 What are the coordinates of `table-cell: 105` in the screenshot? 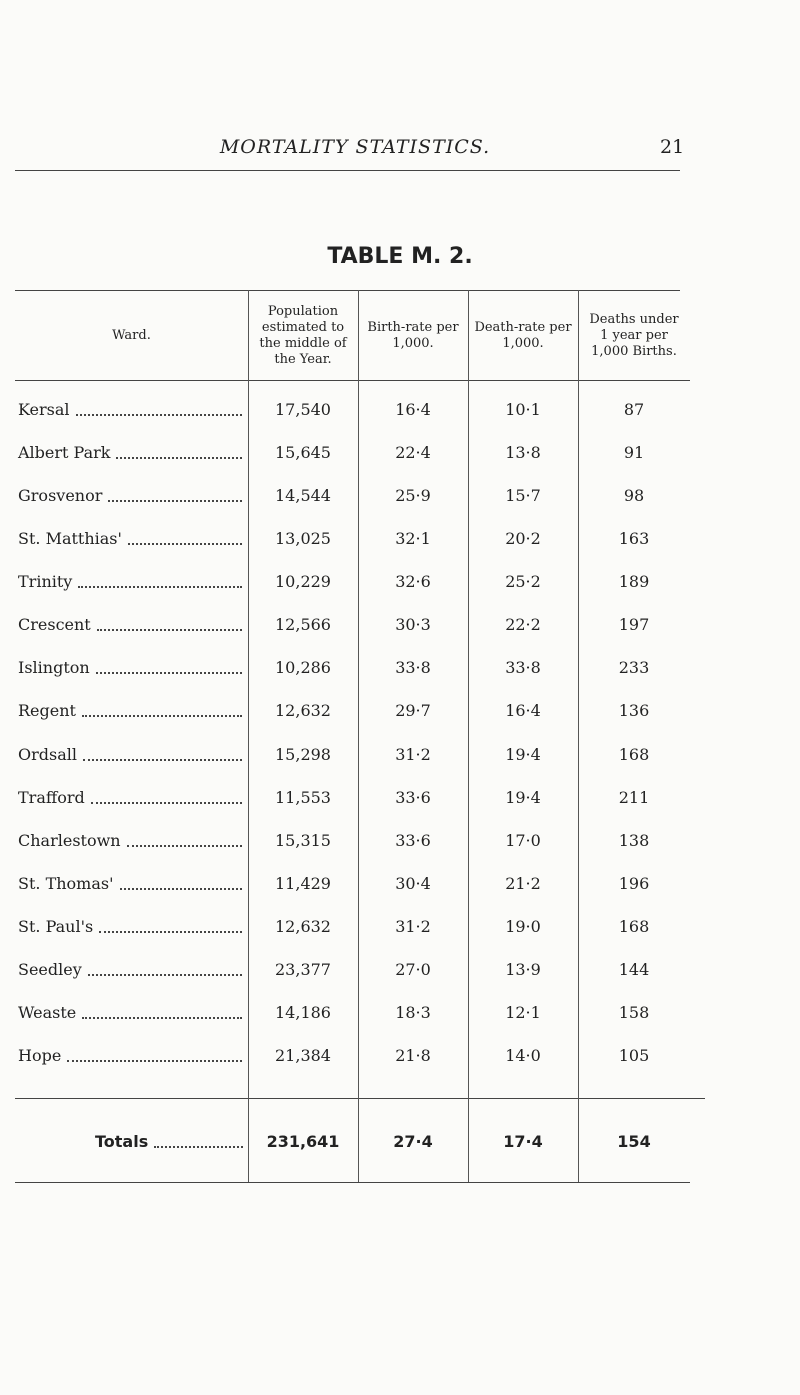 It's located at (634, 1056).